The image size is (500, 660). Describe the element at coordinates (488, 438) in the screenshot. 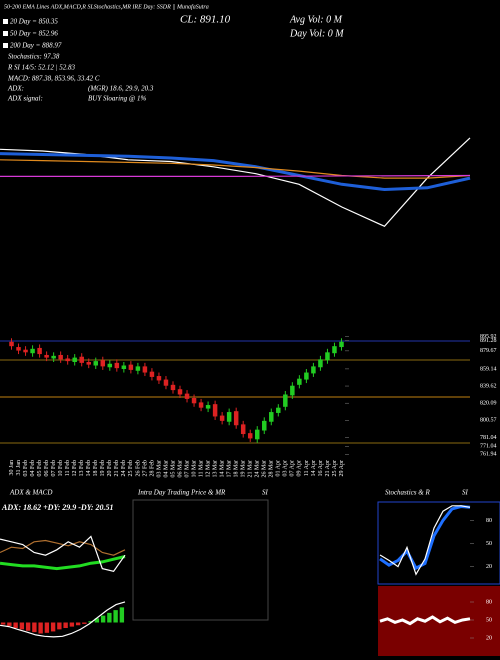

I see `y-tick-label: 781.04` at that location.